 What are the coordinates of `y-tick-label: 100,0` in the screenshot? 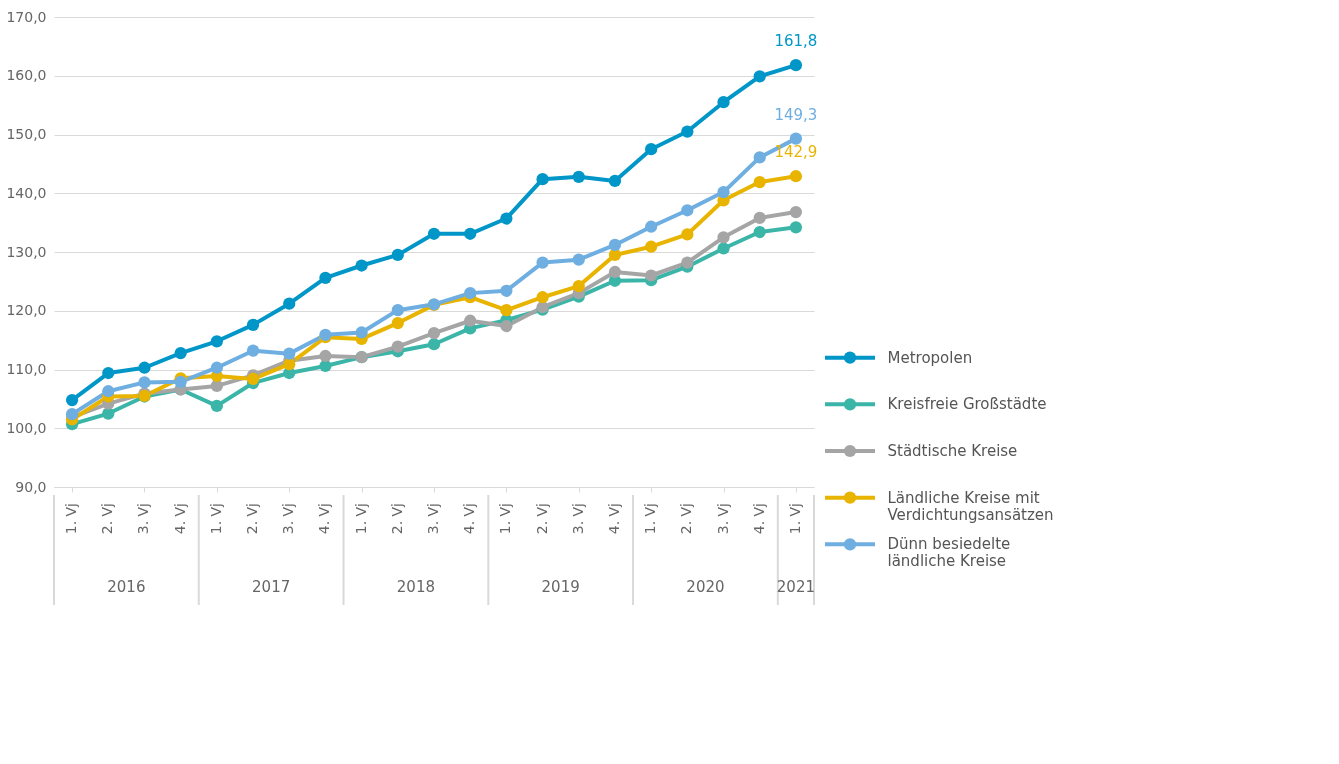 It's located at (26, 427).